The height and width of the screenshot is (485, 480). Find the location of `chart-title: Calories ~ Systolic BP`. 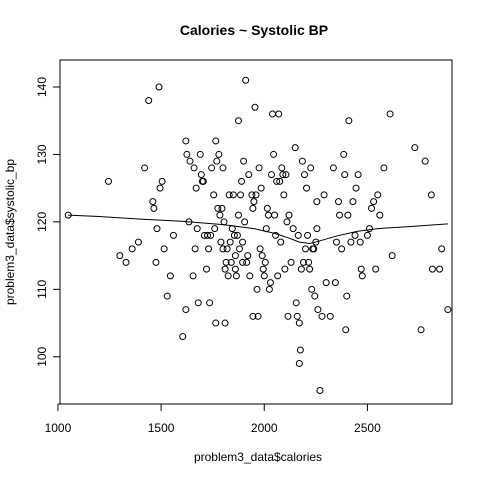

chart-title: Calories ~ Systolic BP is located at coordinates (254, 30).